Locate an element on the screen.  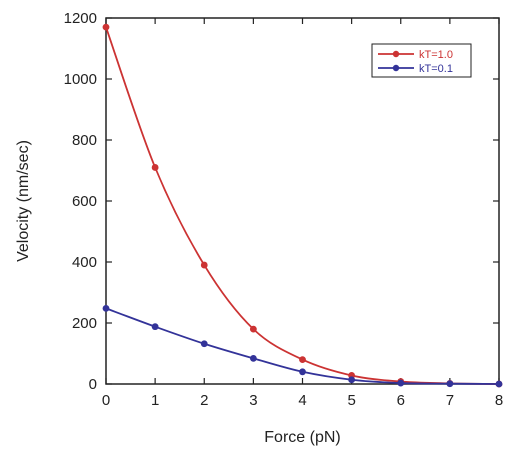
x-tick-label: 0 is located at coordinates (106, 400).